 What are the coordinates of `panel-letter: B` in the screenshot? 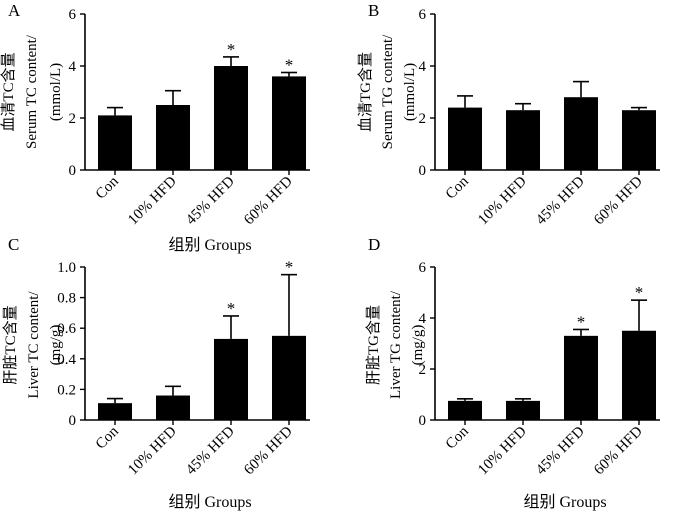 It's located at (373, 10).